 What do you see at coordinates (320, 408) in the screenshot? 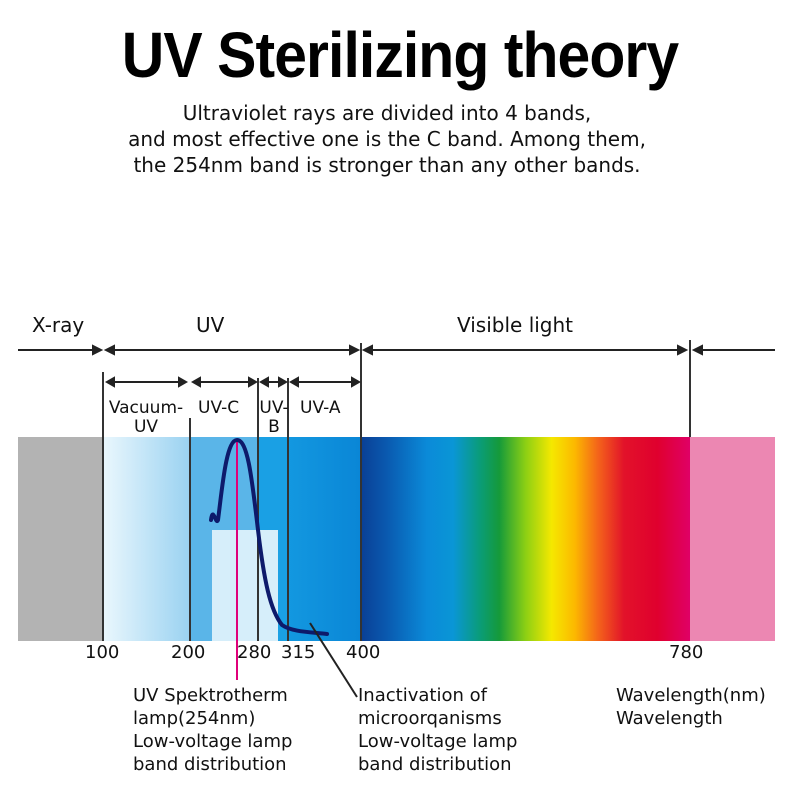
I see `uva-label: UV-A` at bounding box center [320, 408].